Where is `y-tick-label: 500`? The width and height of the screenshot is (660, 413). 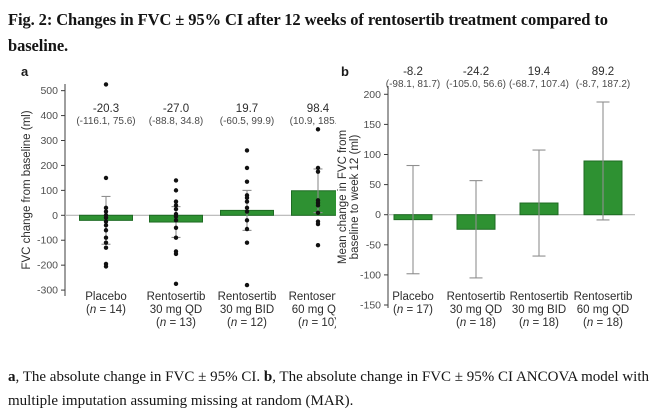
y-tick-label: 500 is located at coordinates (49, 91).